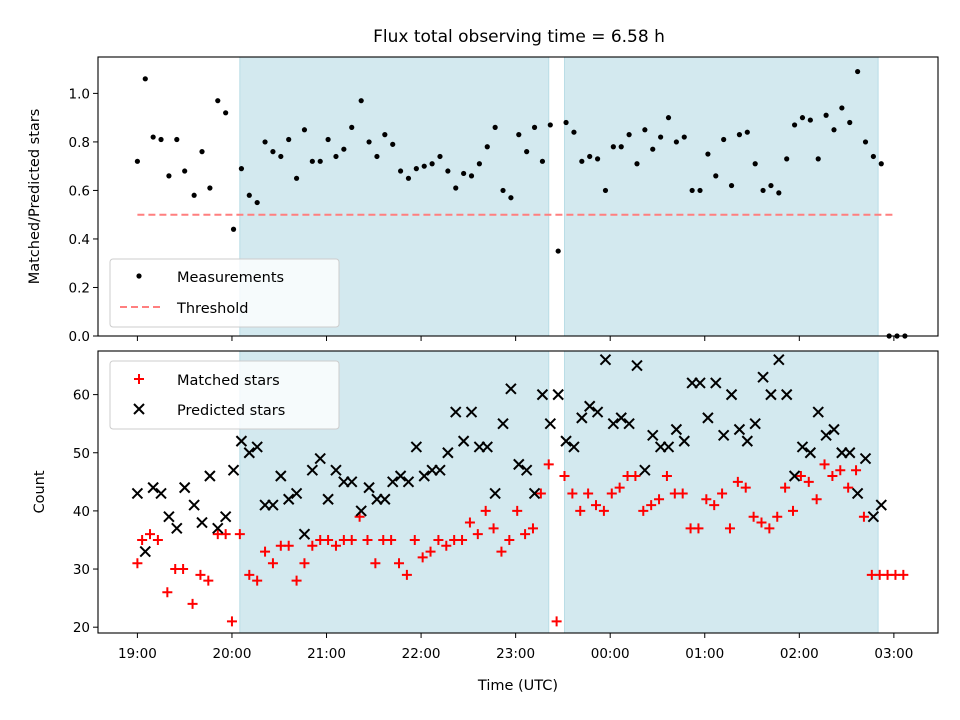 Image resolution: width=960 pixels, height=720 pixels. What do you see at coordinates (139, 379) in the screenshot?
I see `legend-matched-marker` at bounding box center [139, 379].